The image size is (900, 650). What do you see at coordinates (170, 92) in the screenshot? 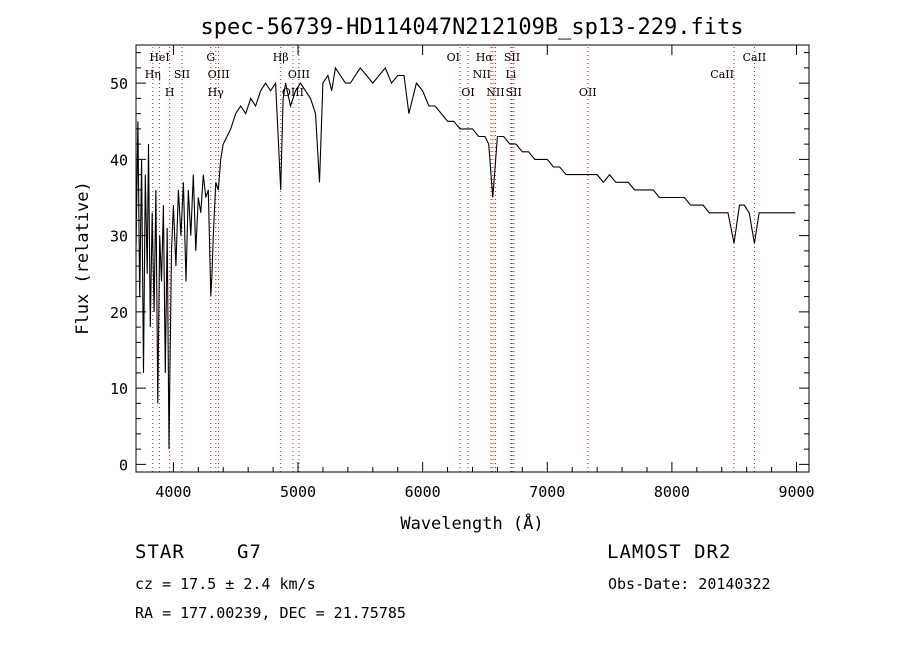
I see `spectral-line-label: H` at bounding box center [170, 92].